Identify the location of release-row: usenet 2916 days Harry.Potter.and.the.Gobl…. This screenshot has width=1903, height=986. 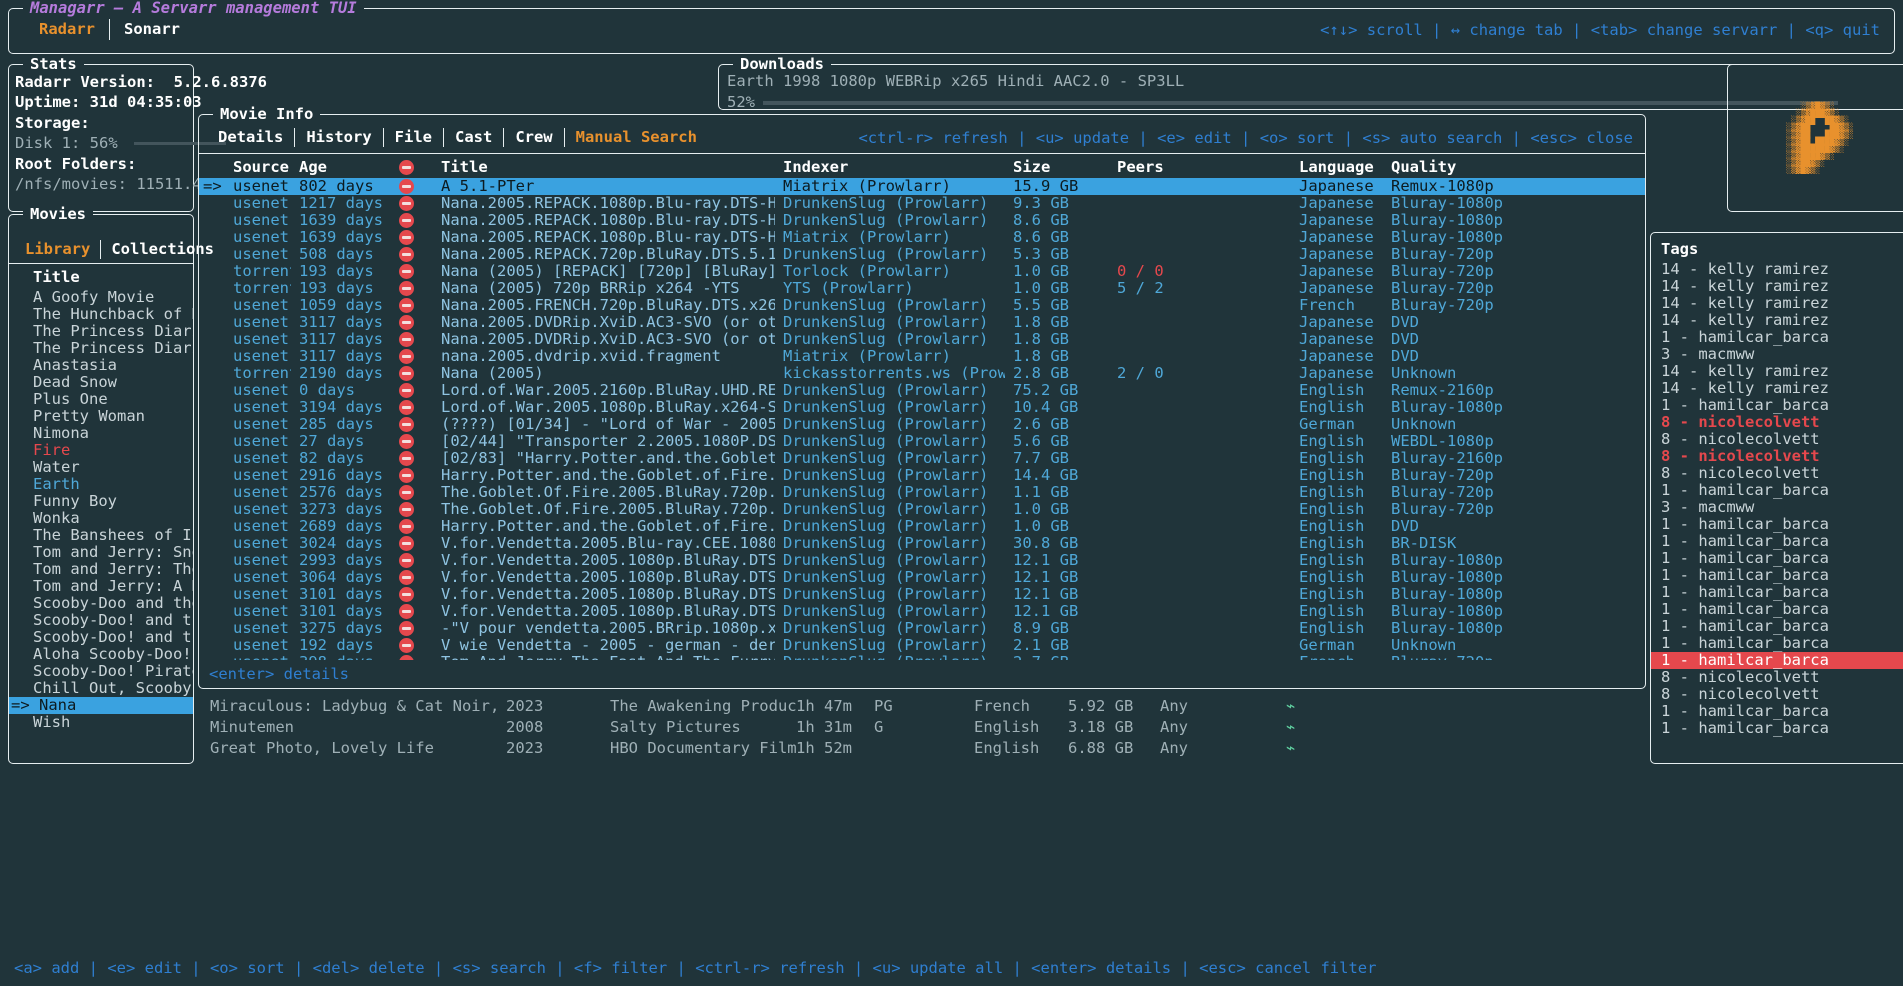
(922, 475).